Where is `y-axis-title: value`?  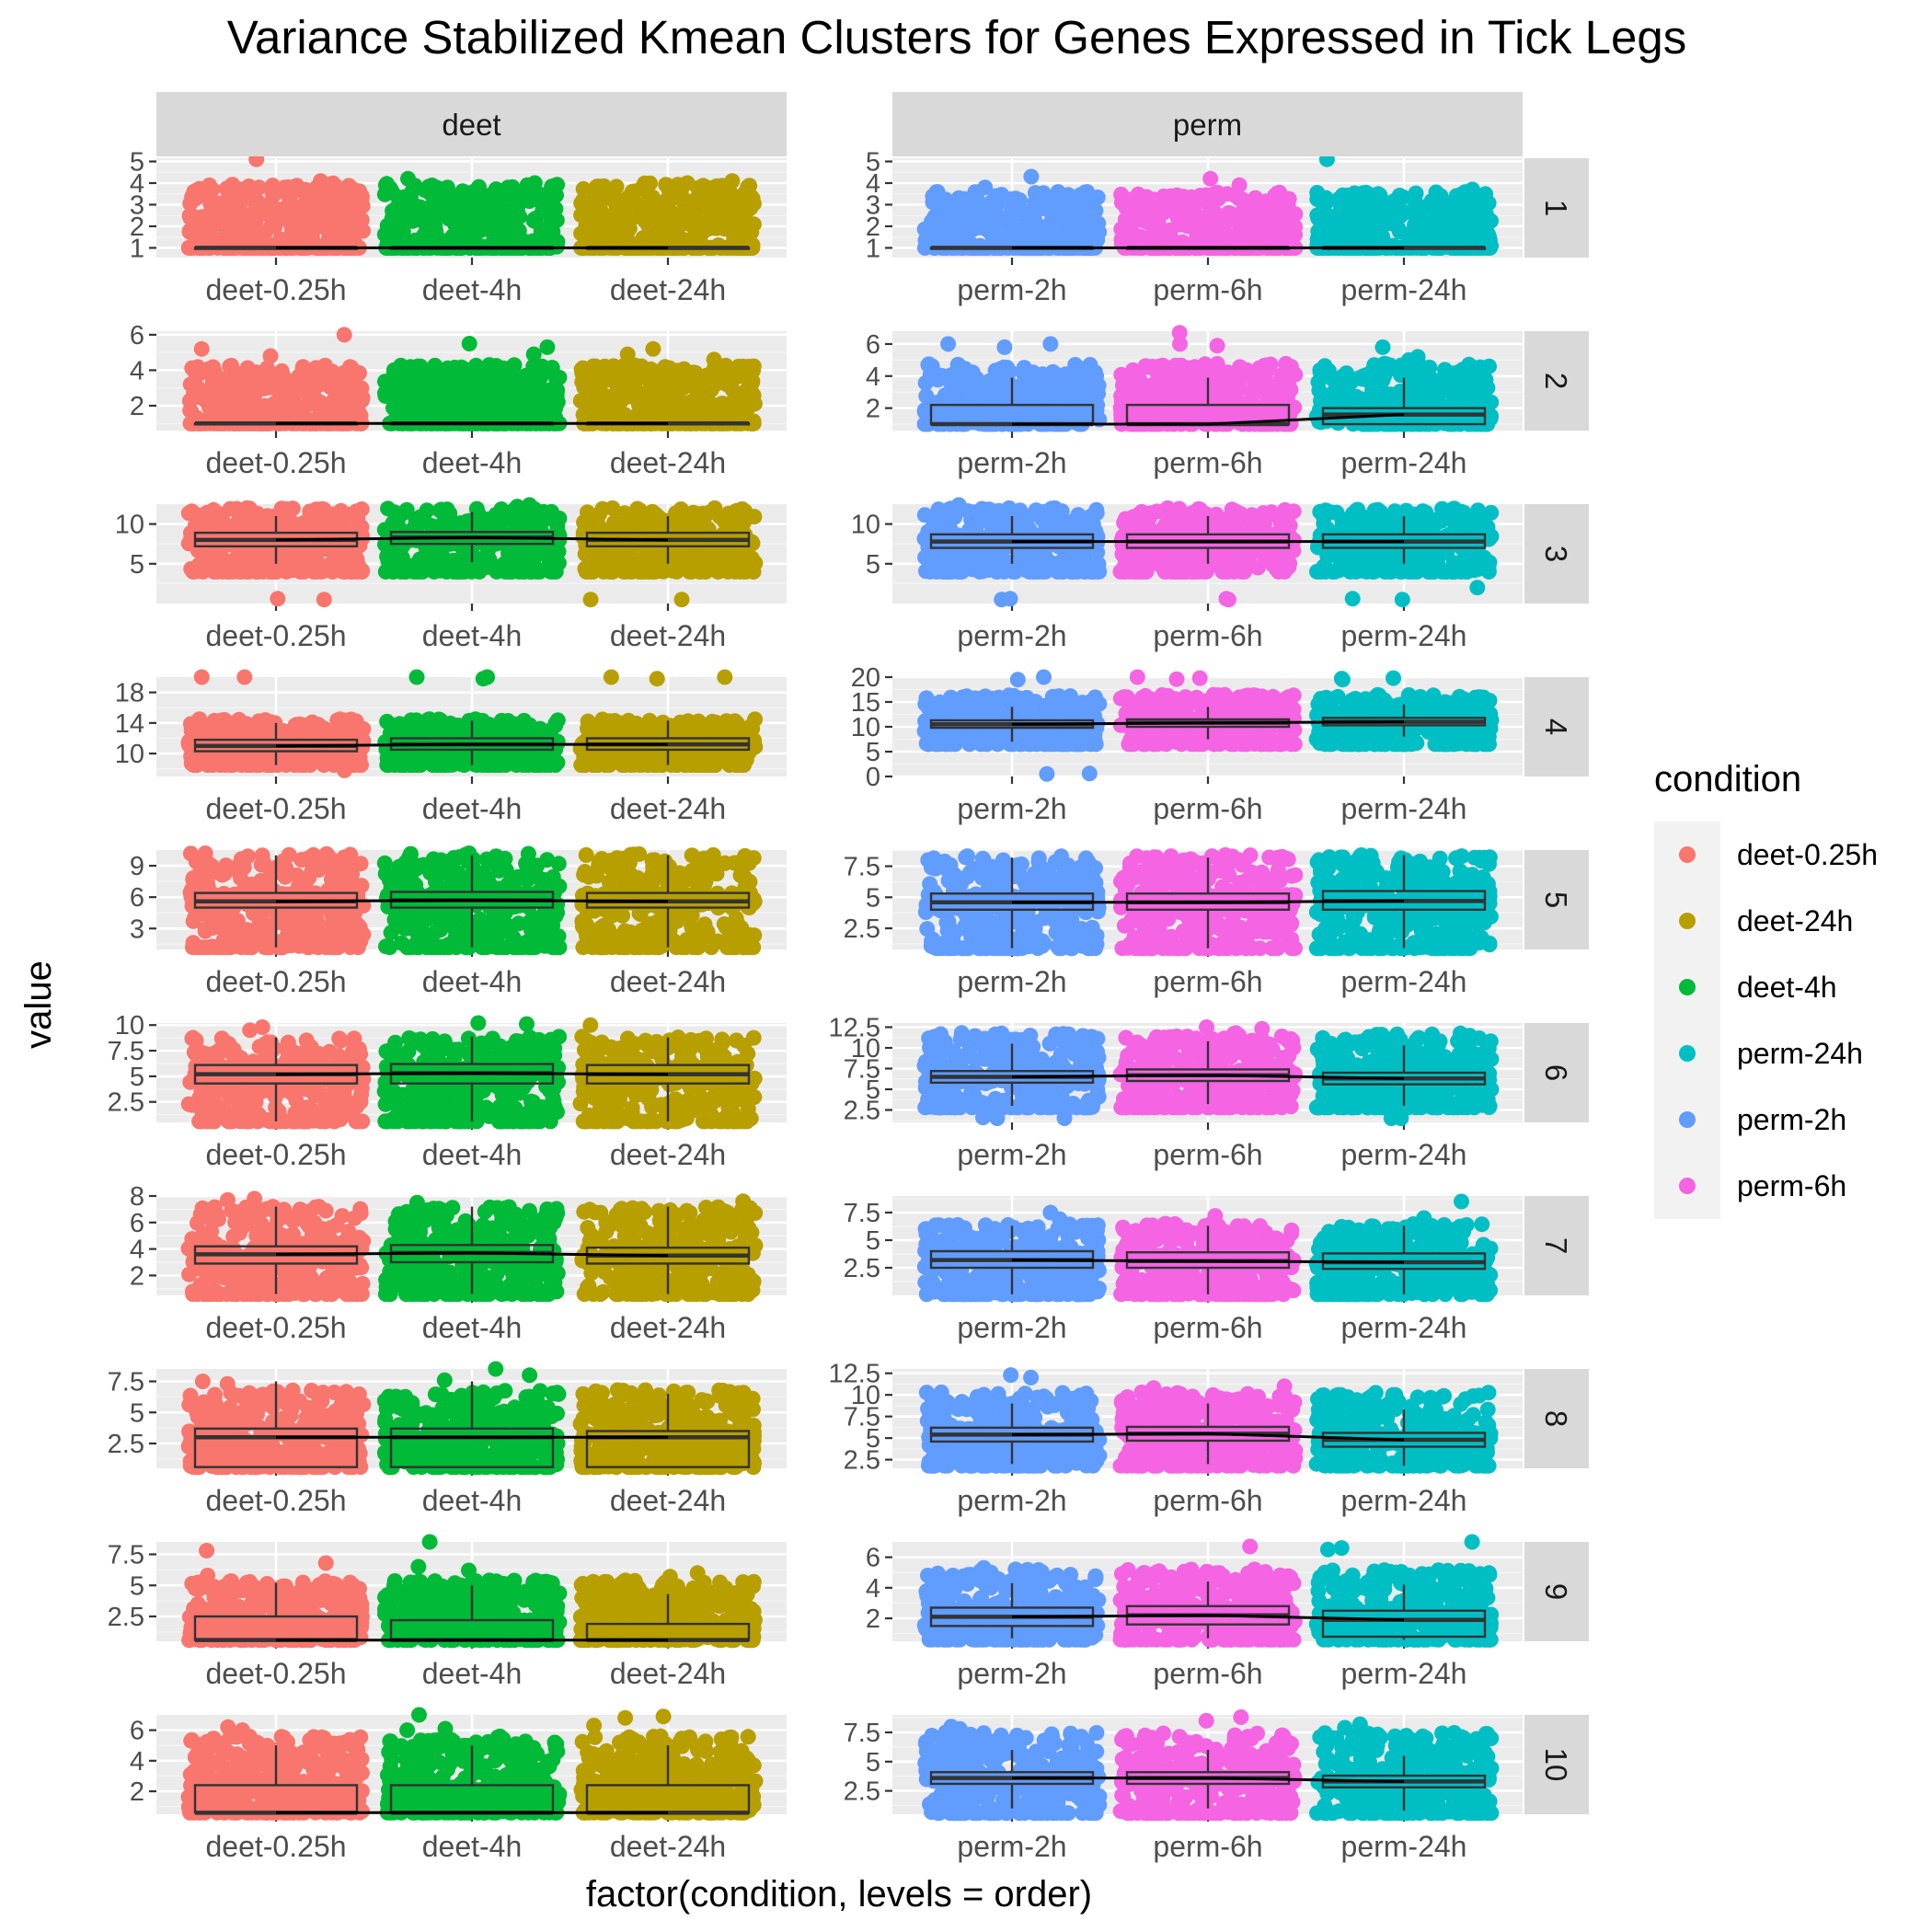 y-axis-title: value is located at coordinates (38, 1004).